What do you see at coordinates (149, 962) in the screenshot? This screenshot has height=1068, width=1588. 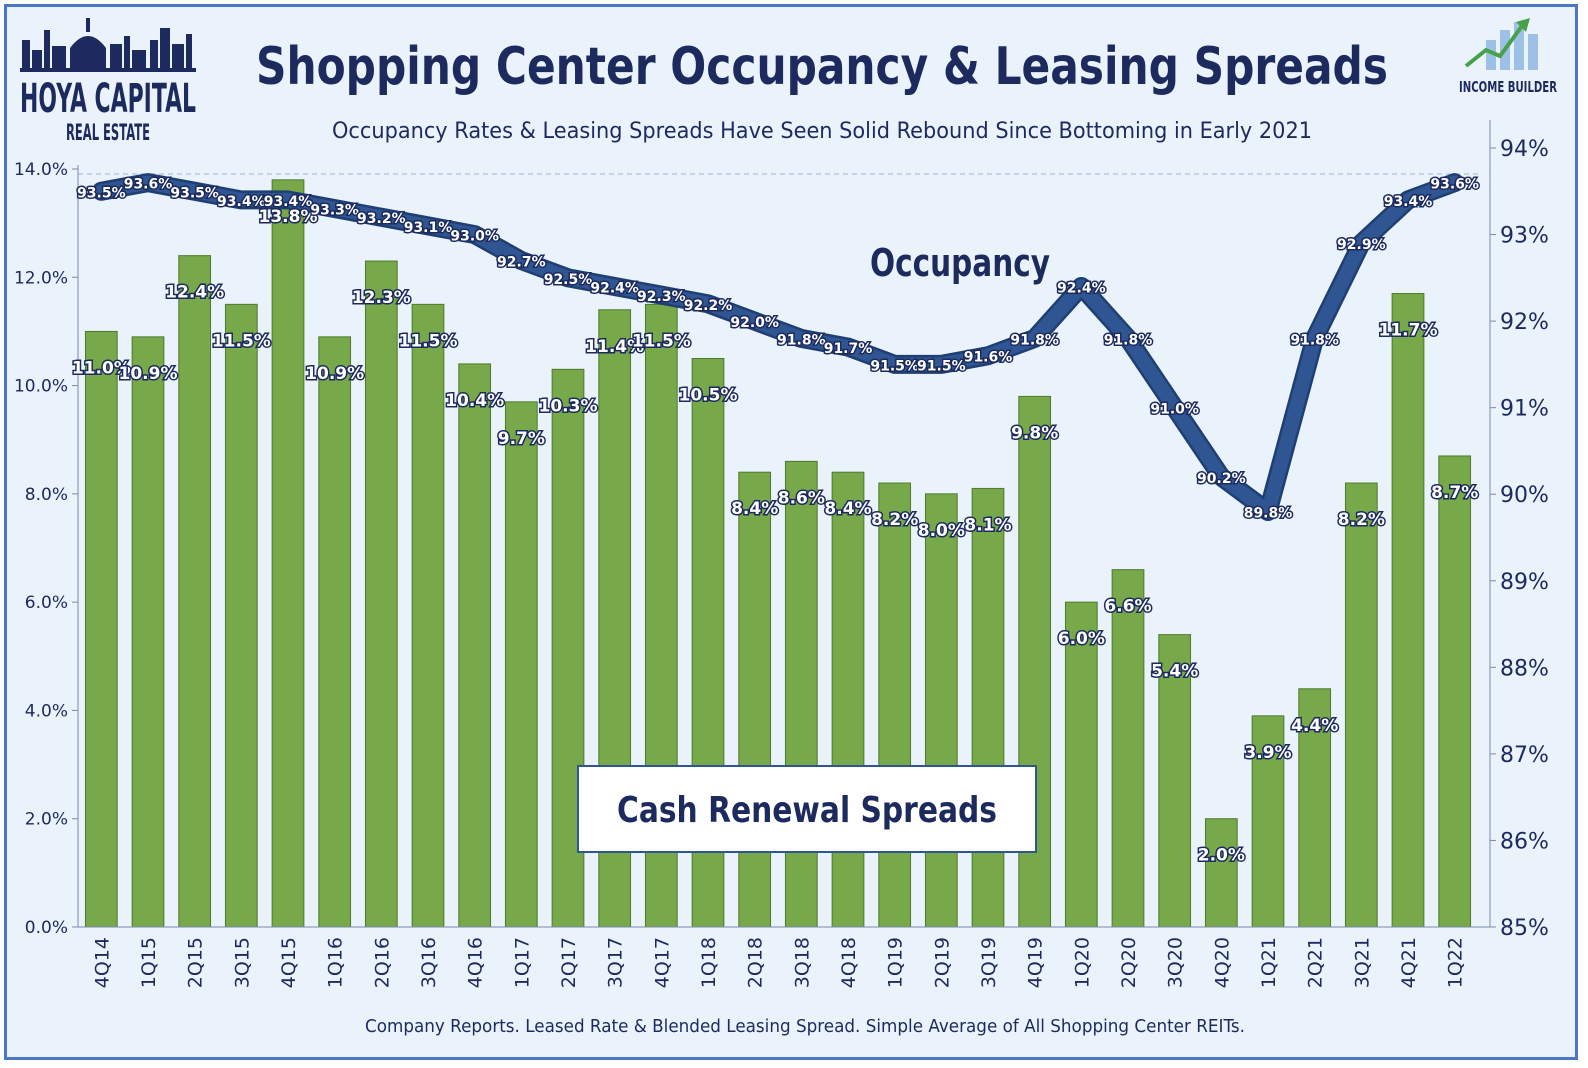 I see `x-tick-label-1Q15: 1Q15` at bounding box center [149, 962].